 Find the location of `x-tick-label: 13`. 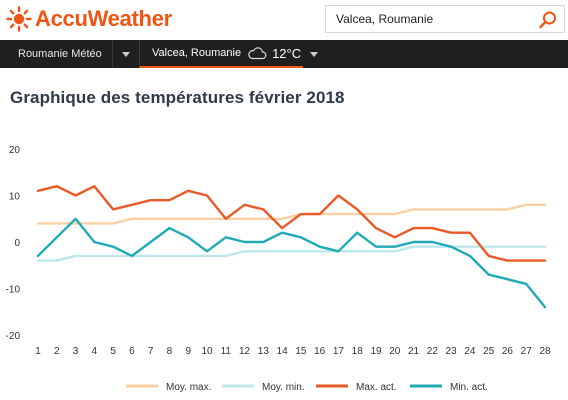

x-tick-label: 13 is located at coordinates (264, 351).